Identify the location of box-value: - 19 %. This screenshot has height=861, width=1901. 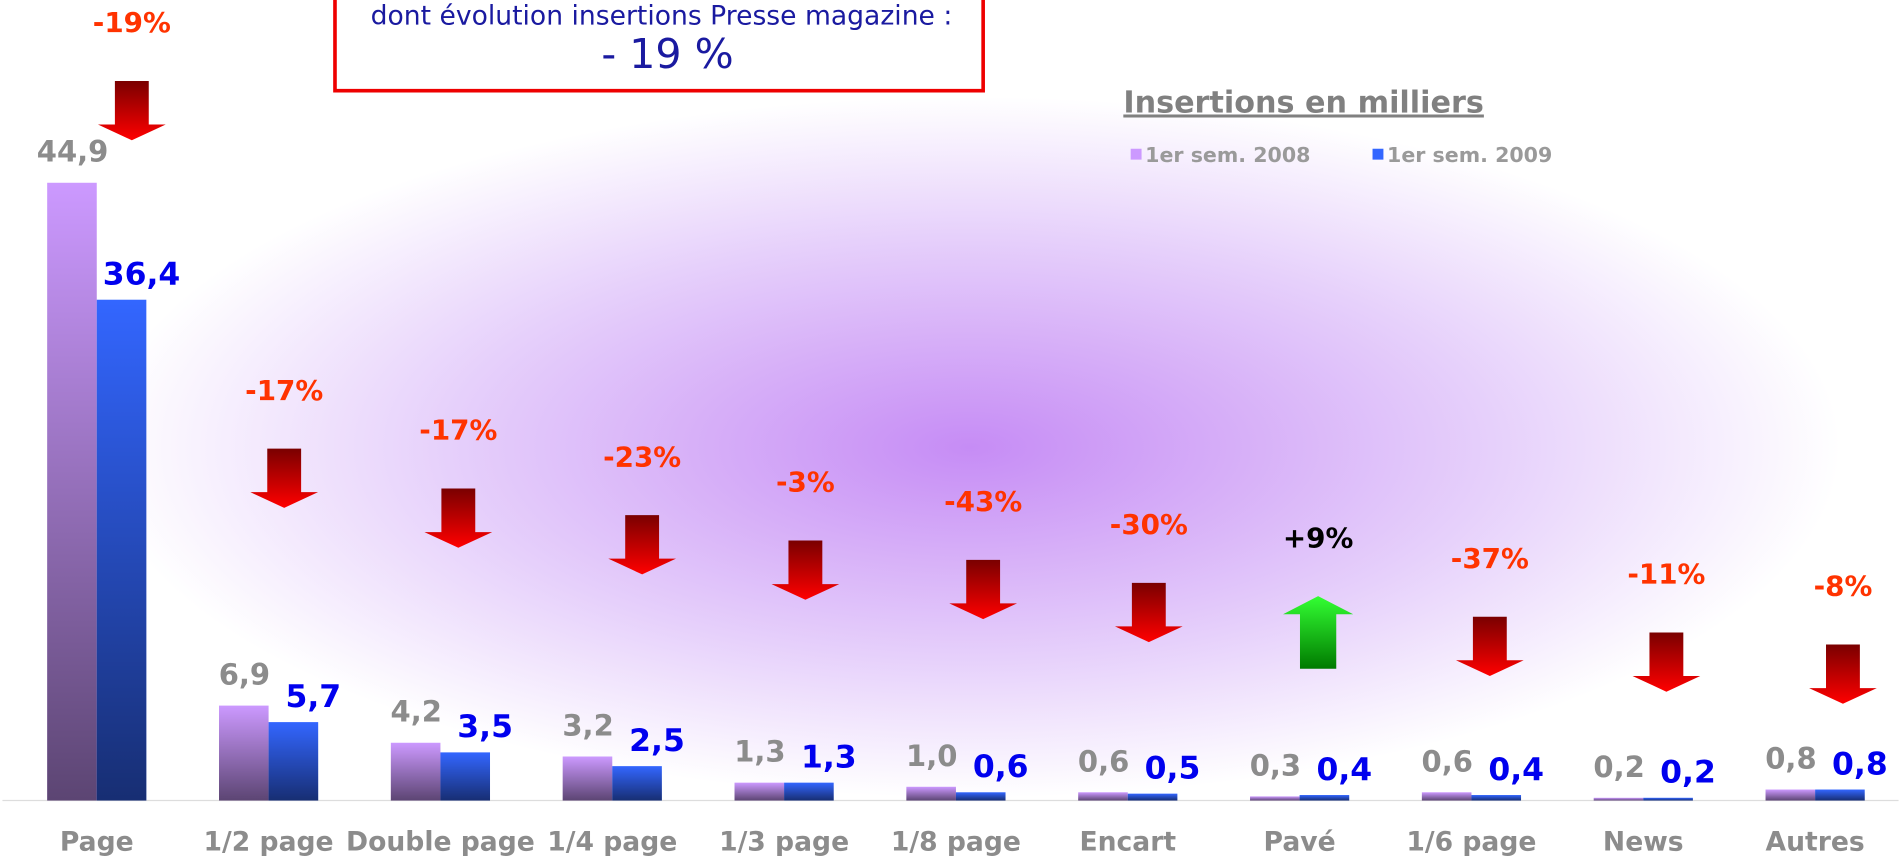
(667, 54).